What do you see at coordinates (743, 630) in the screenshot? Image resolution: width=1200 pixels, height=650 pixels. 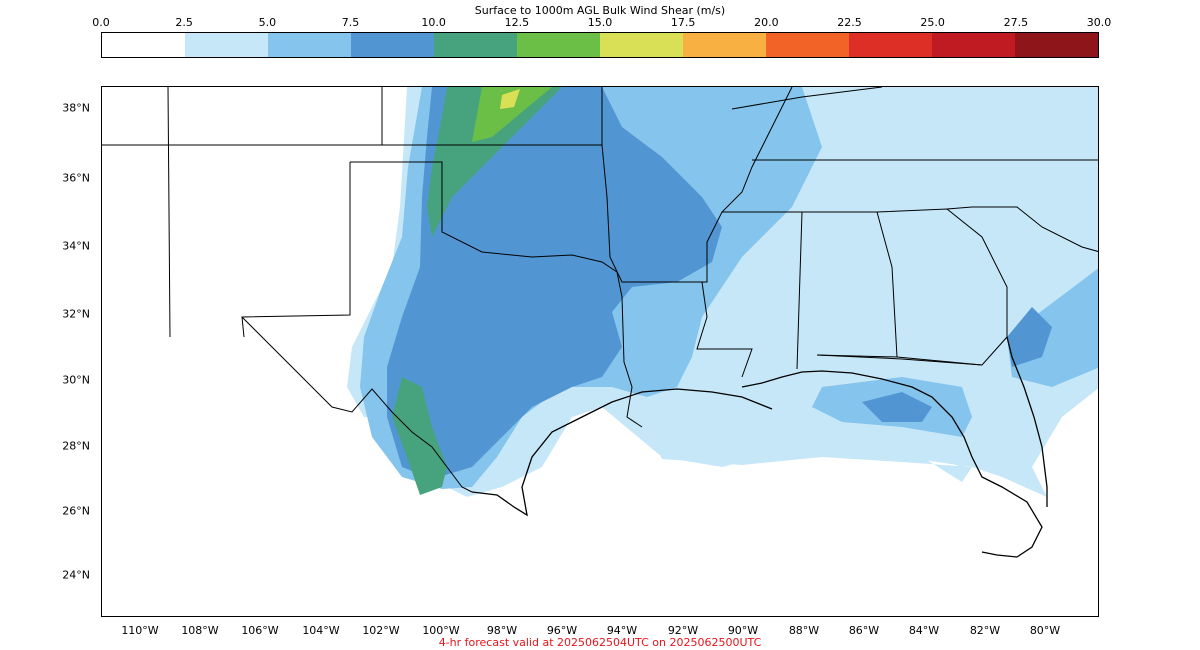 I see `longitude-label: 90°W` at bounding box center [743, 630].